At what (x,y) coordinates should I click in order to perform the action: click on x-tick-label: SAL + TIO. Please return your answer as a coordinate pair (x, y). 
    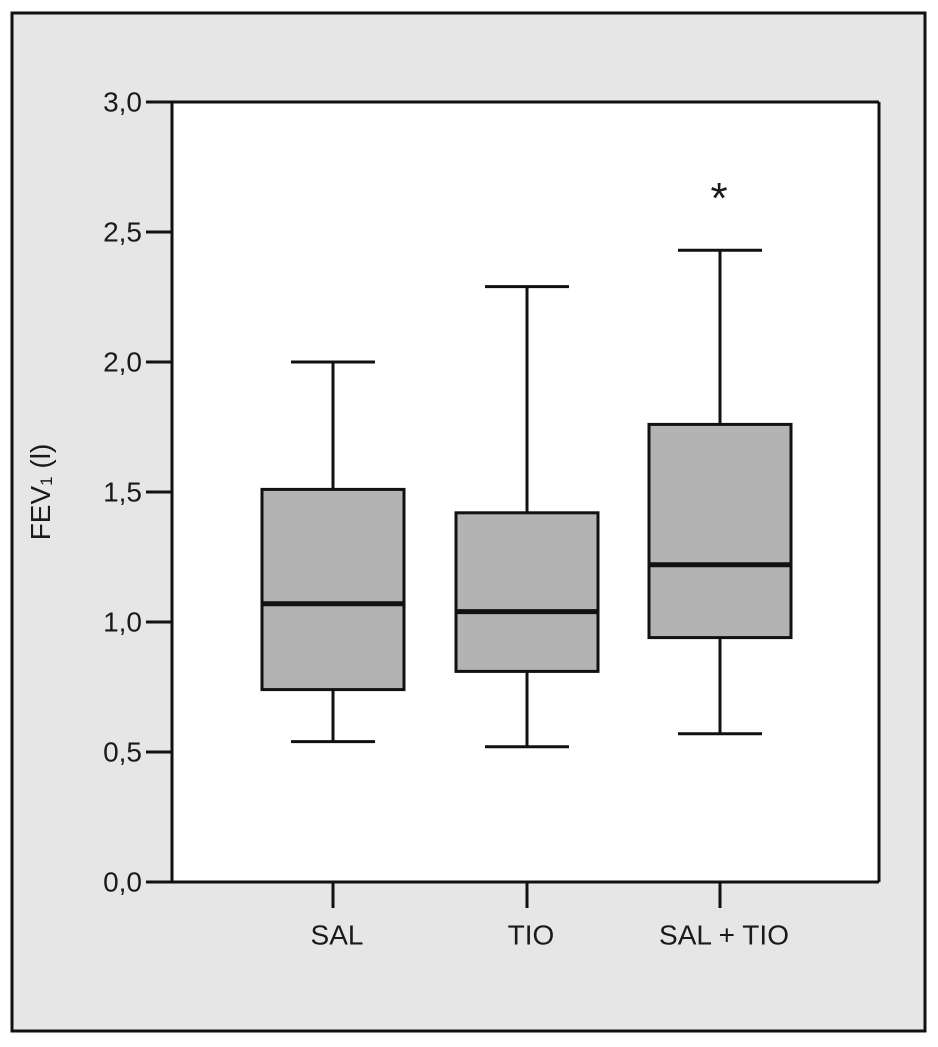
    Looking at the image, I should click on (724, 935).